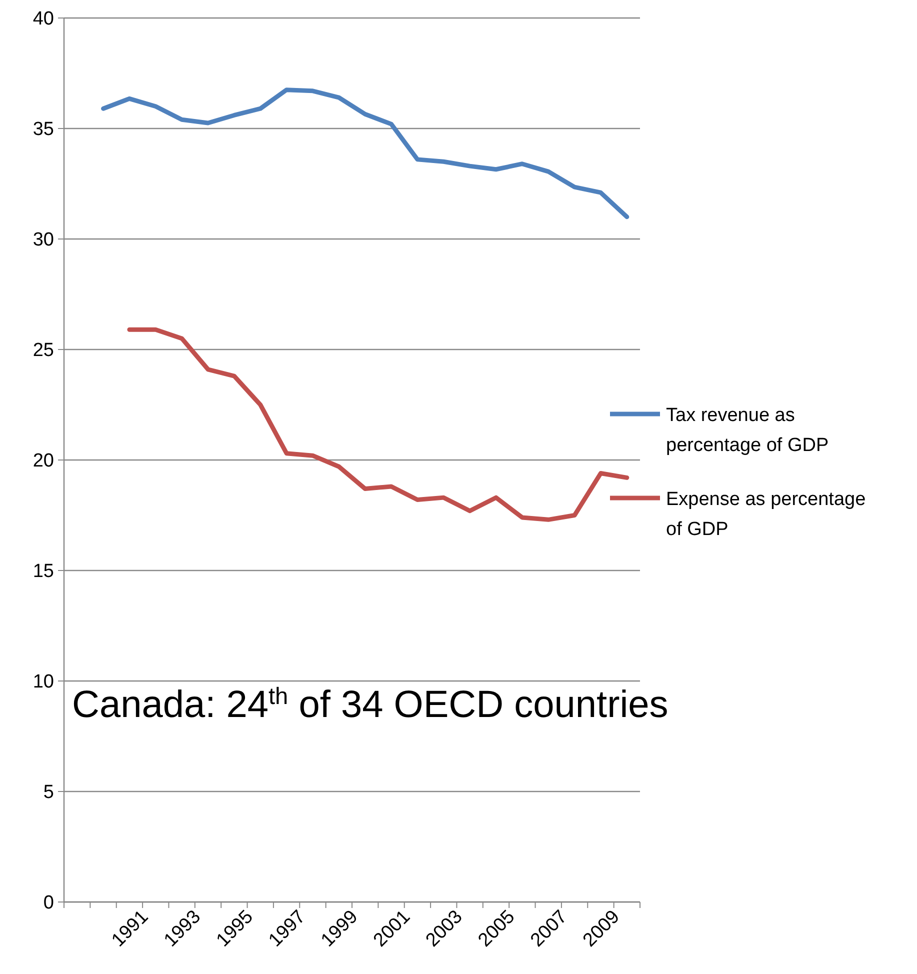 The height and width of the screenshot is (974, 917). I want to click on y-tick-label: 10, so click(43, 682).